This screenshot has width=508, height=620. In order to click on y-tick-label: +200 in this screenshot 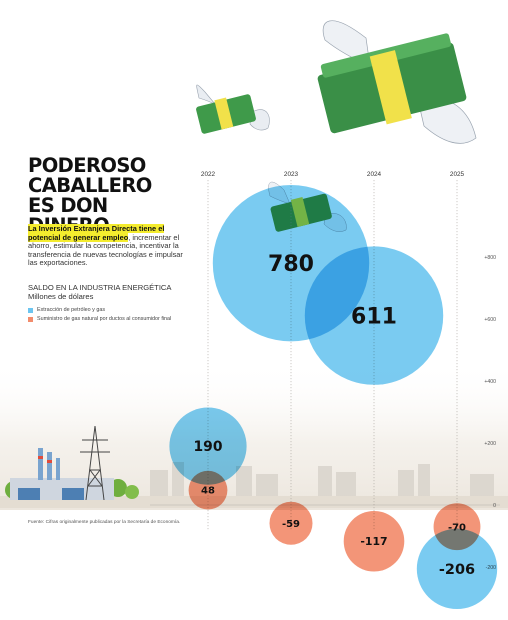, I will do `click(490, 444)`.